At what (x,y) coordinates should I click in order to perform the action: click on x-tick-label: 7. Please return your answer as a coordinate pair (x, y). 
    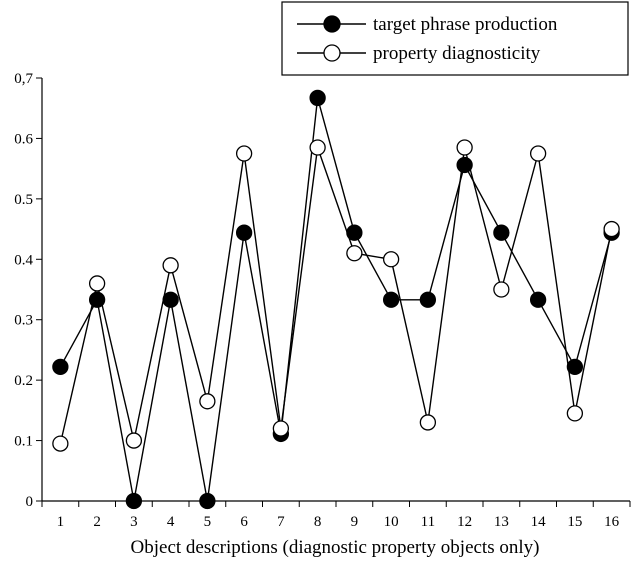
    Looking at the image, I should click on (281, 522).